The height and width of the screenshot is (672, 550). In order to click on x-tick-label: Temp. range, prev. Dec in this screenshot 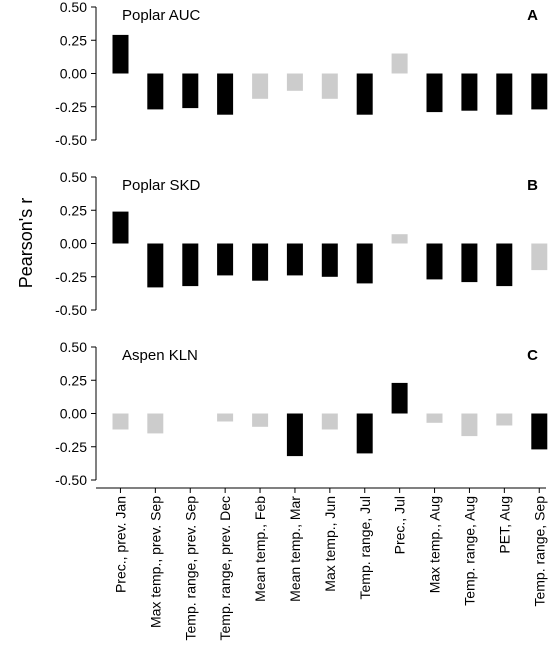, I will do `click(225, 568)`.